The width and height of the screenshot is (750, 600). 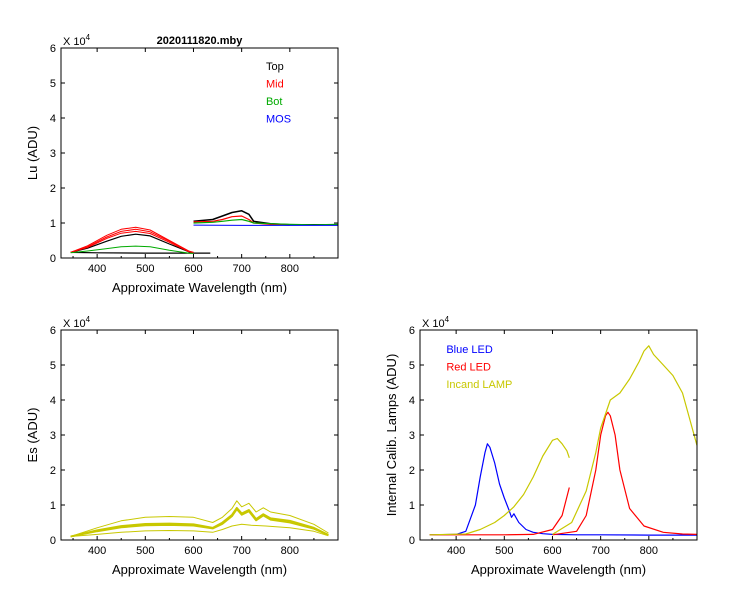 What do you see at coordinates (468, 368) in the screenshot?
I see `lamps-legend-red-led: Red LED` at bounding box center [468, 368].